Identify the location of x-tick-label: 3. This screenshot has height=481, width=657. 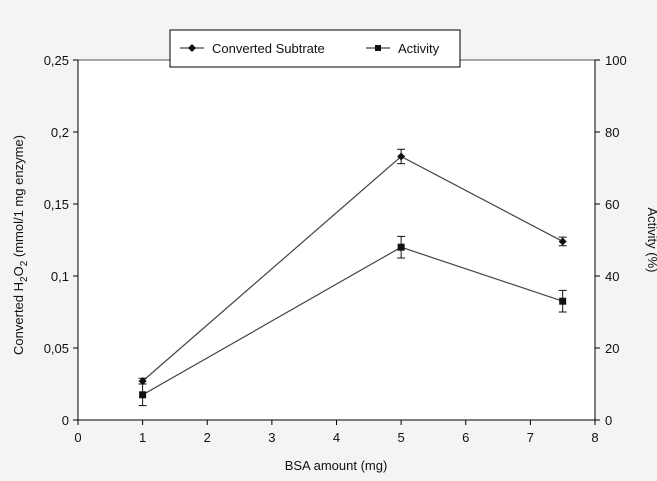
(271, 437).